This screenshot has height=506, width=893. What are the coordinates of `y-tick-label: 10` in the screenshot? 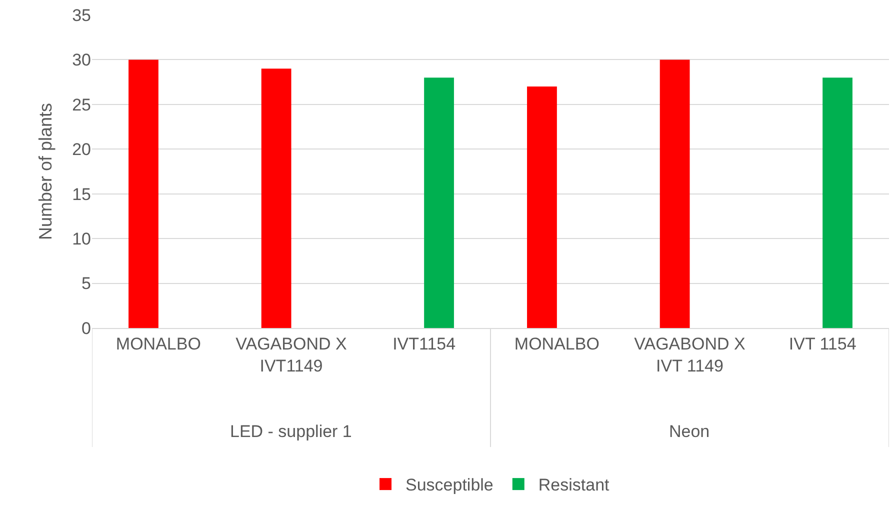 It's located at (81, 239).